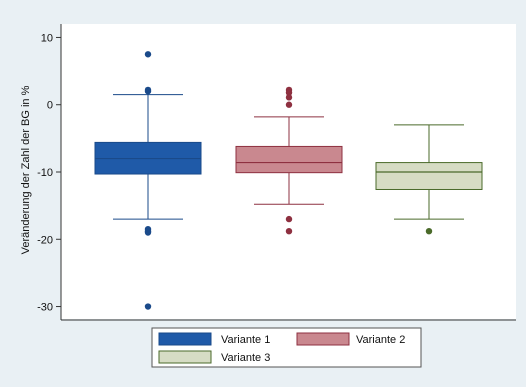 The height and width of the screenshot is (387, 526). I want to click on legend-label: Variante 1, so click(245, 340).